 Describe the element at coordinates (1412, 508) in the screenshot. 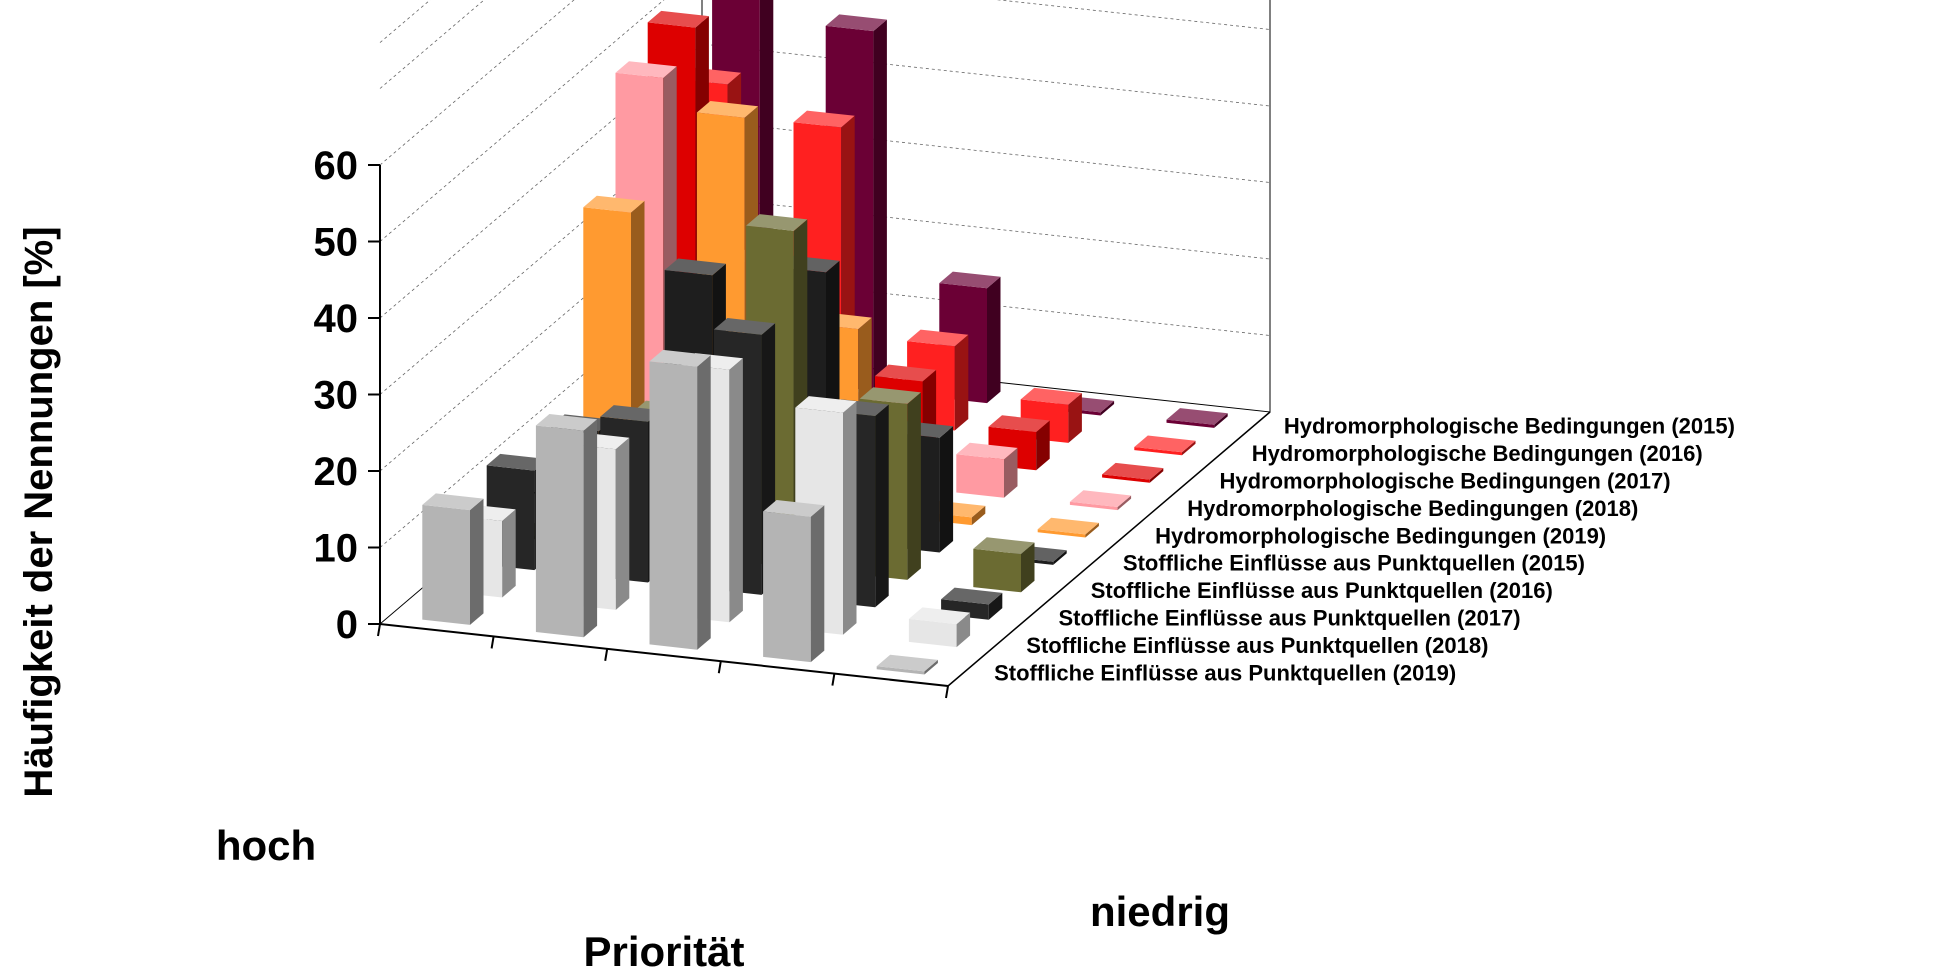

I see `legend-entry: Hydromorphologische Bedingungen (2018)` at that location.